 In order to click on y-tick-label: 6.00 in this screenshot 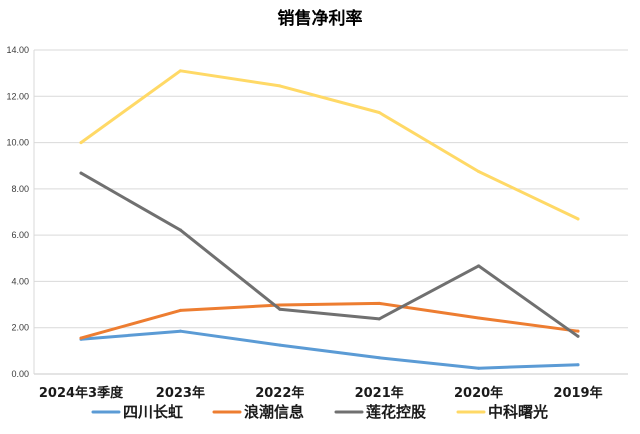, I will do `click(20, 235)`.